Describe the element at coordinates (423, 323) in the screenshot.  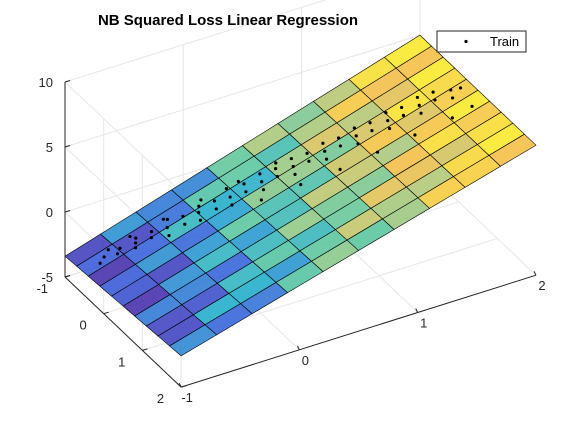
I see `x-tick-label-2: 1` at that location.